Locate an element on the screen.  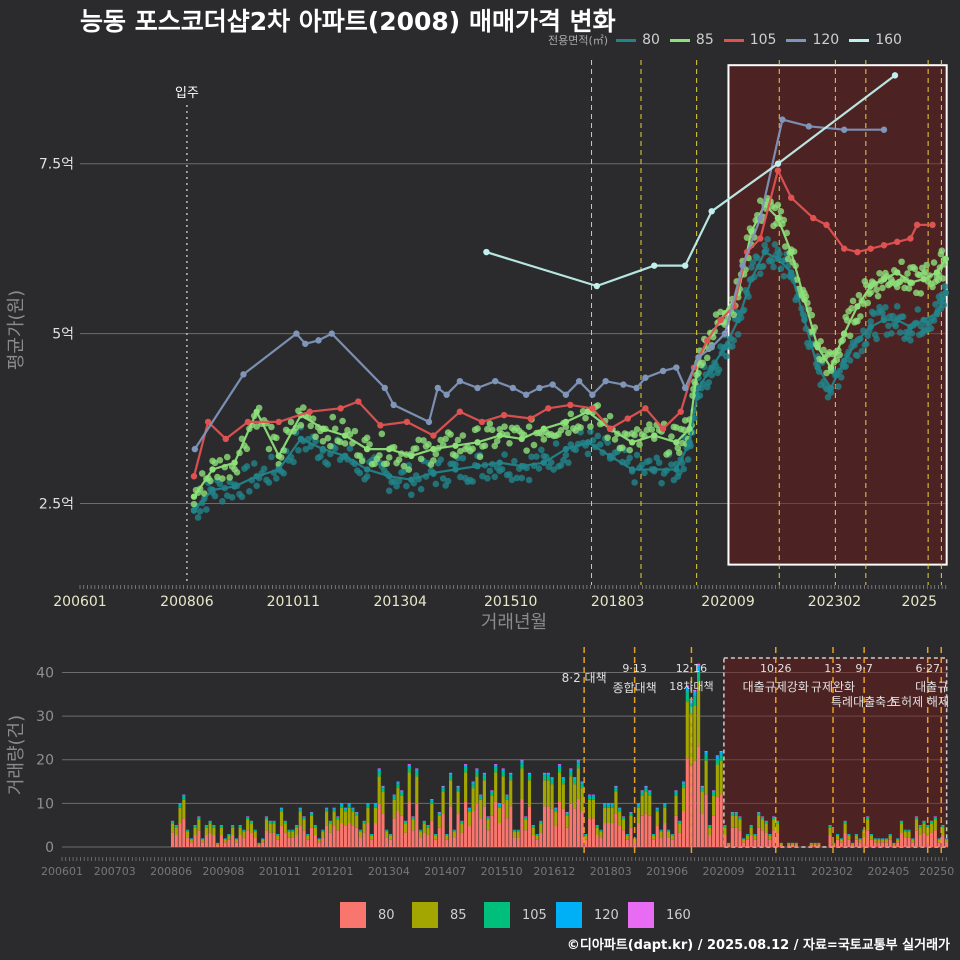
bar-y-tick-label: 40 is located at coordinates (45, 673).